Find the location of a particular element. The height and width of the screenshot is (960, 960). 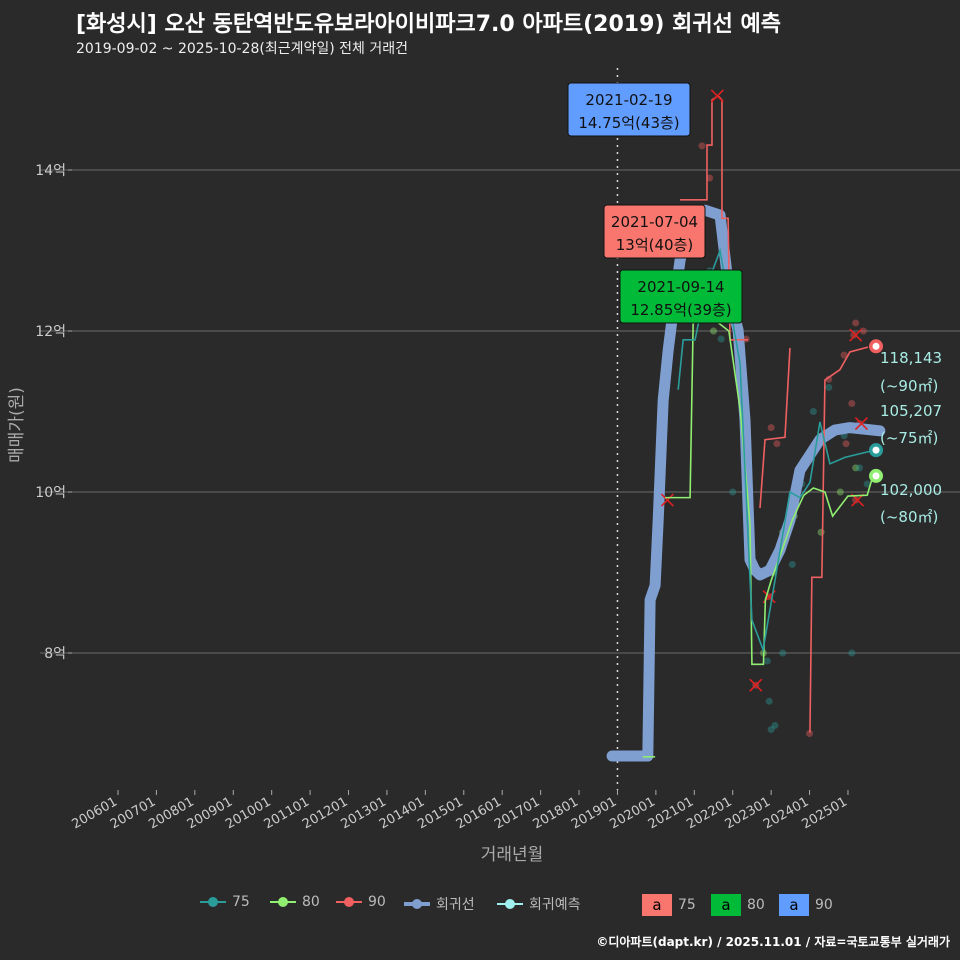

legend-75: 75 is located at coordinates (225, 902).